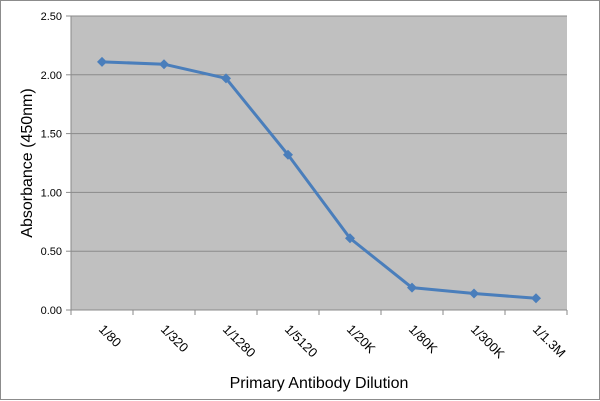 The height and width of the screenshot is (401, 600). Describe the element at coordinates (239, 341) in the screenshot. I see `x-tick-label: 1/1280` at that location.